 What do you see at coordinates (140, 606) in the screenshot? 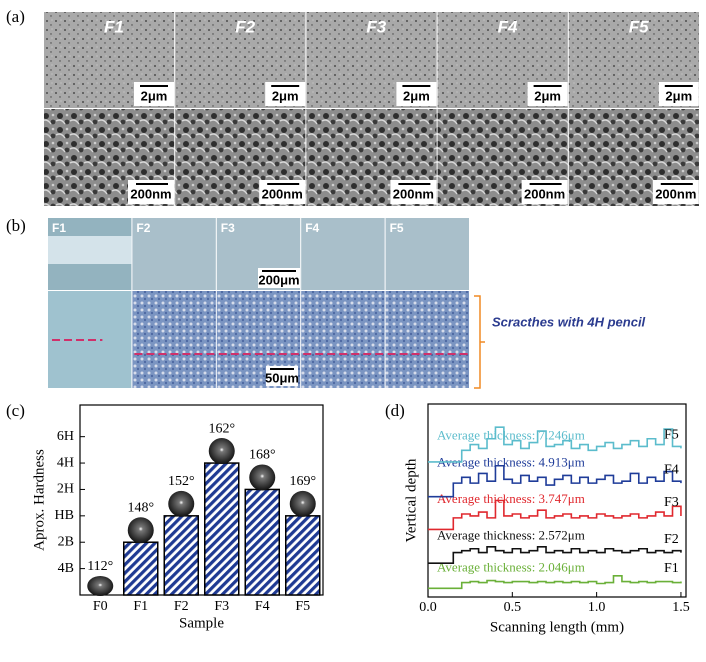
I see `x-tick-label: F1` at bounding box center [140, 606].